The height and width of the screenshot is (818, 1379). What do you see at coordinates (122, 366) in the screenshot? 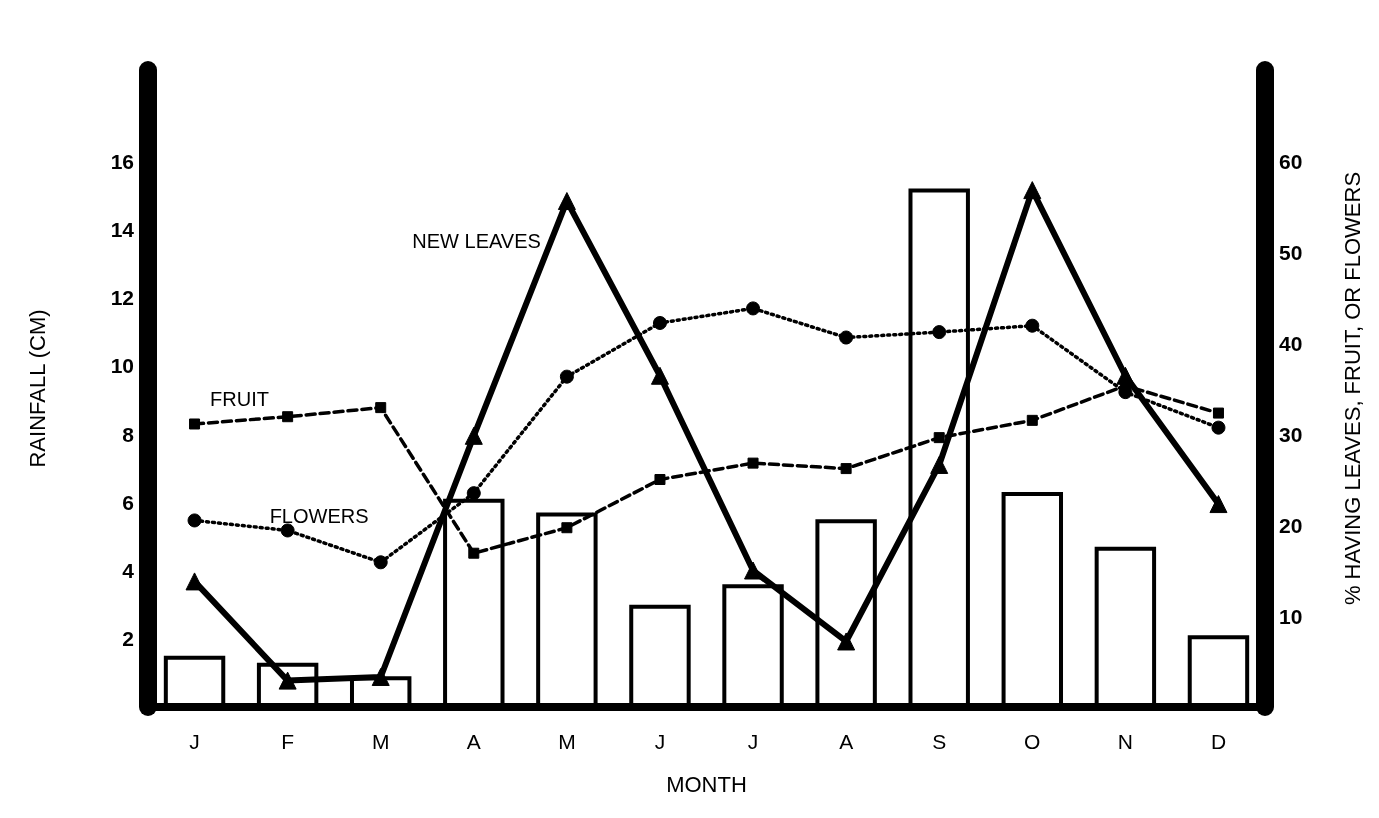
I see `y-tick-label: 10` at bounding box center [122, 366].